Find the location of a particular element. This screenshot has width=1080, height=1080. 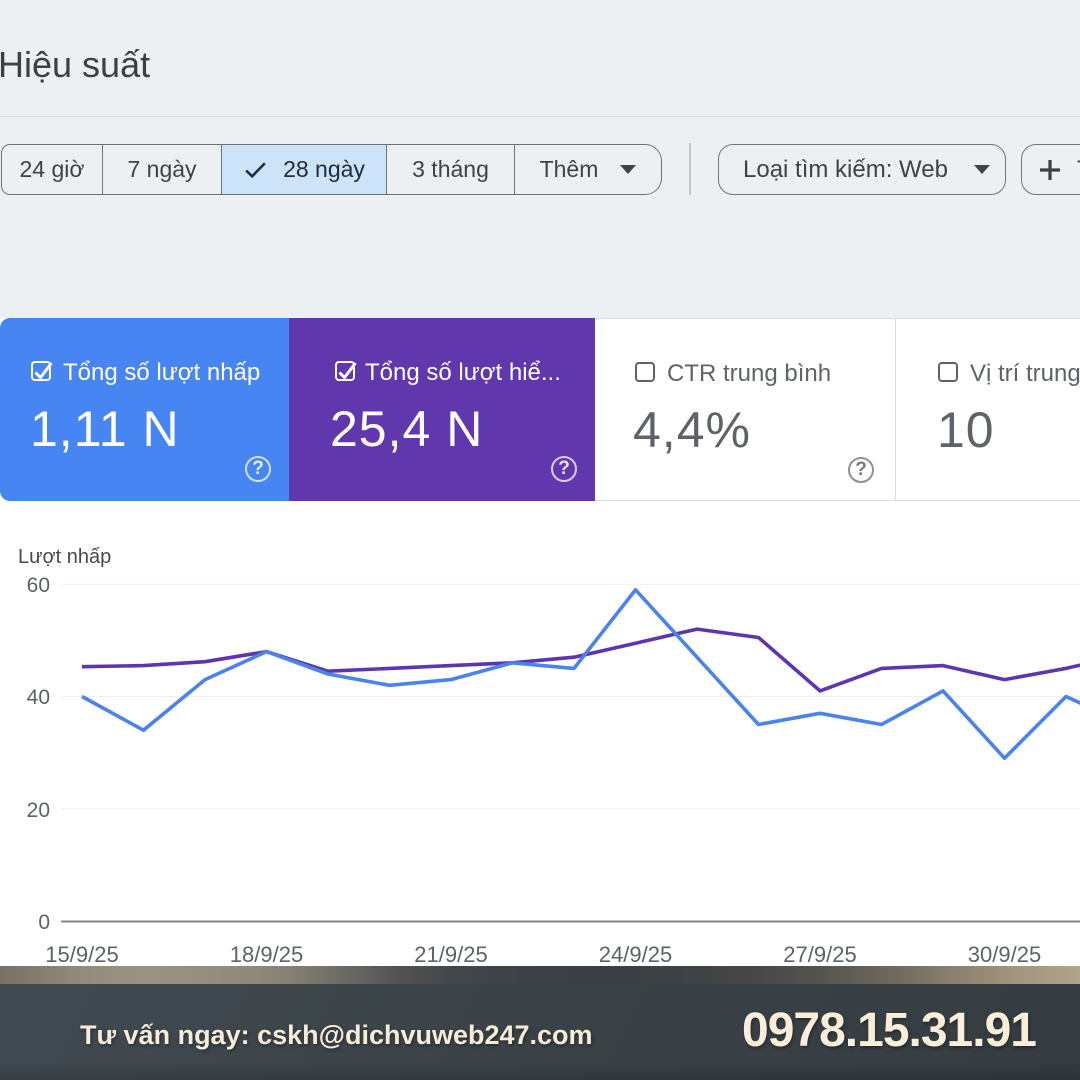

svg-text: 30/9/25 is located at coordinates (1004, 954).